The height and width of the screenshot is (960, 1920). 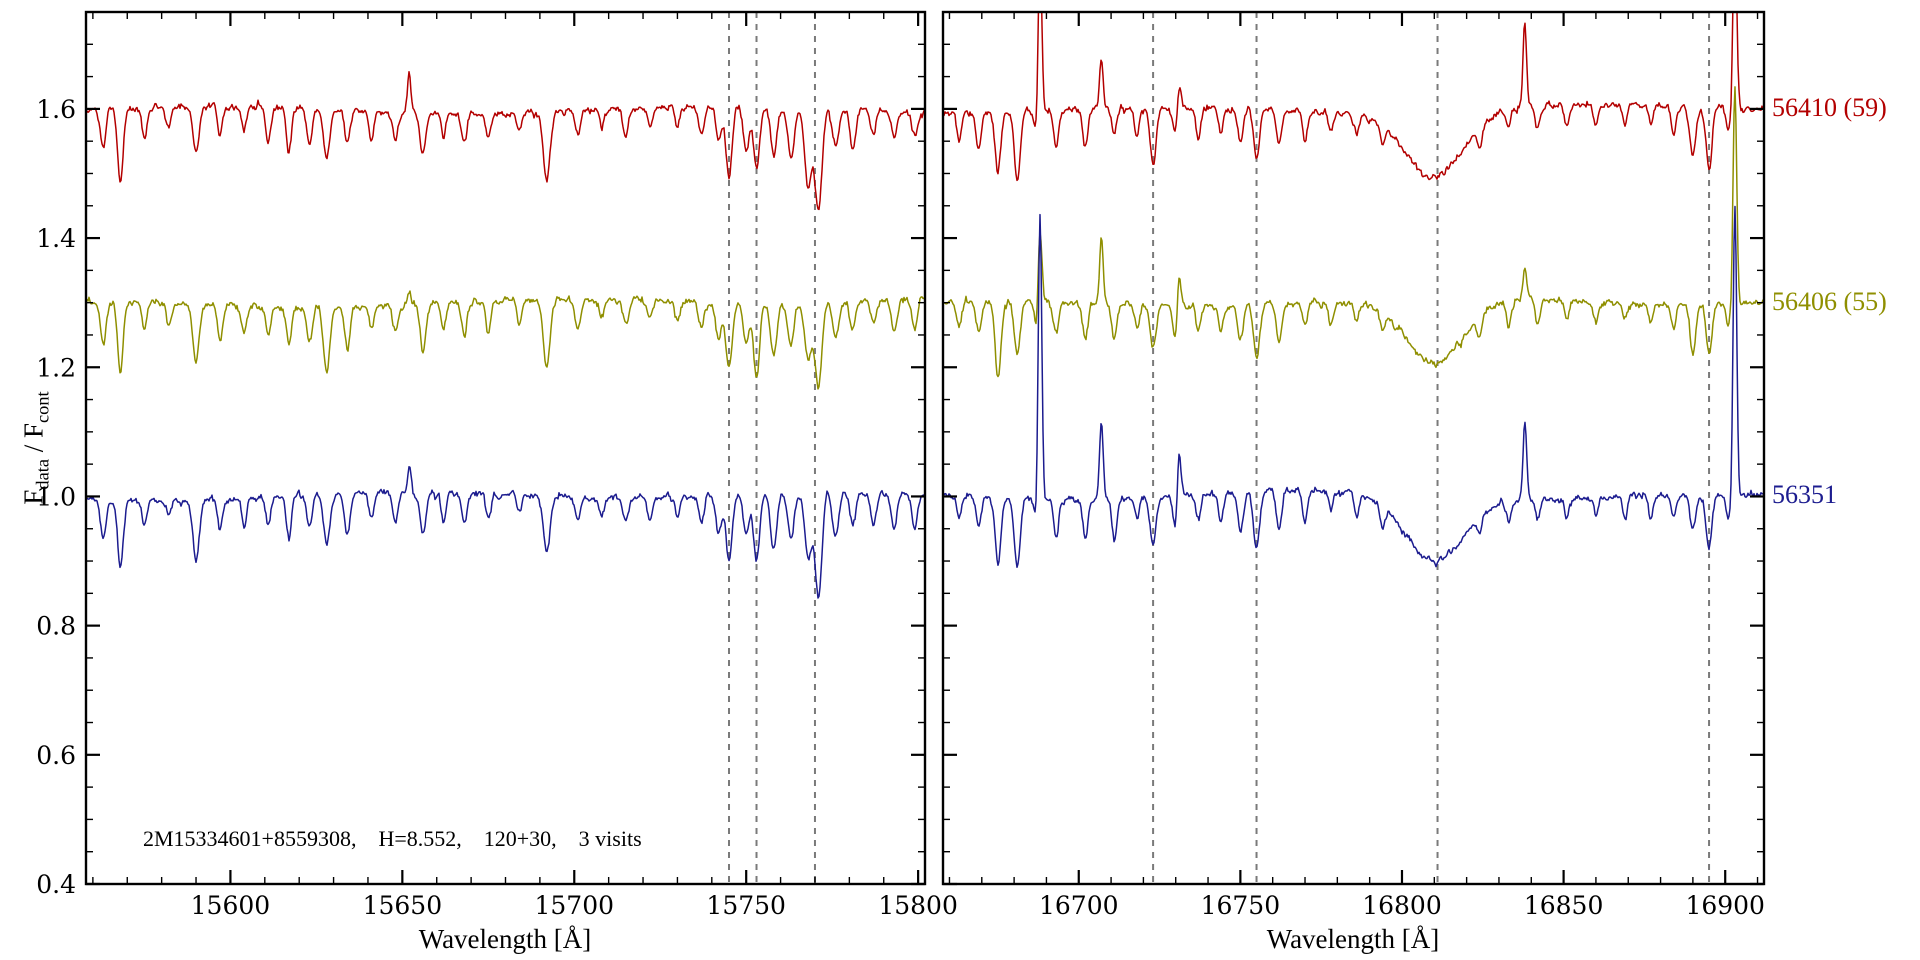 What do you see at coordinates (1353, 939) in the screenshot?
I see `x-axis-label-right: Wavelength [Å]` at bounding box center [1353, 939].